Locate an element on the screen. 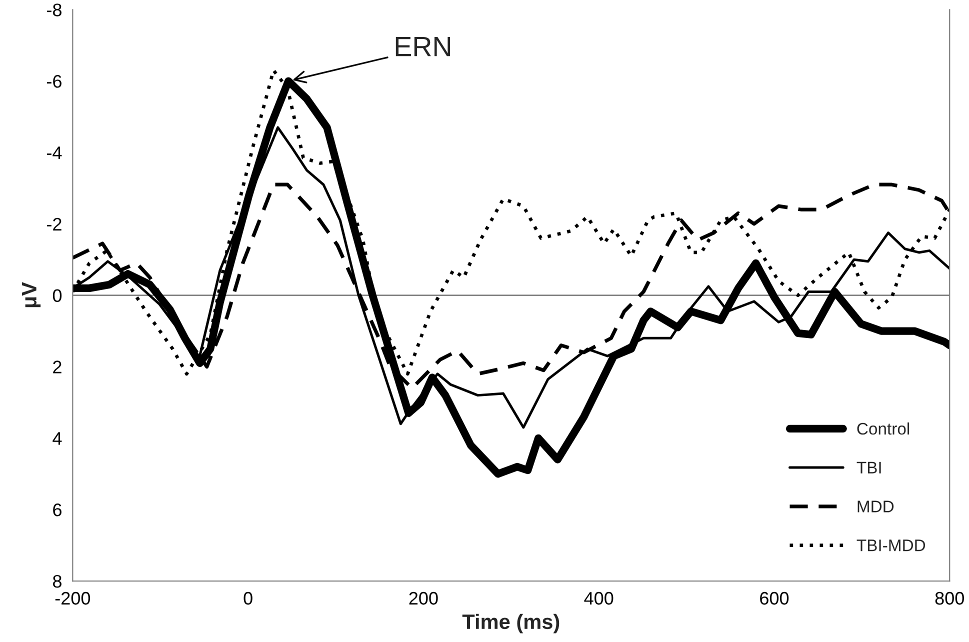 The height and width of the screenshot is (642, 969). legend-label: MDD is located at coordinates (876, 506).